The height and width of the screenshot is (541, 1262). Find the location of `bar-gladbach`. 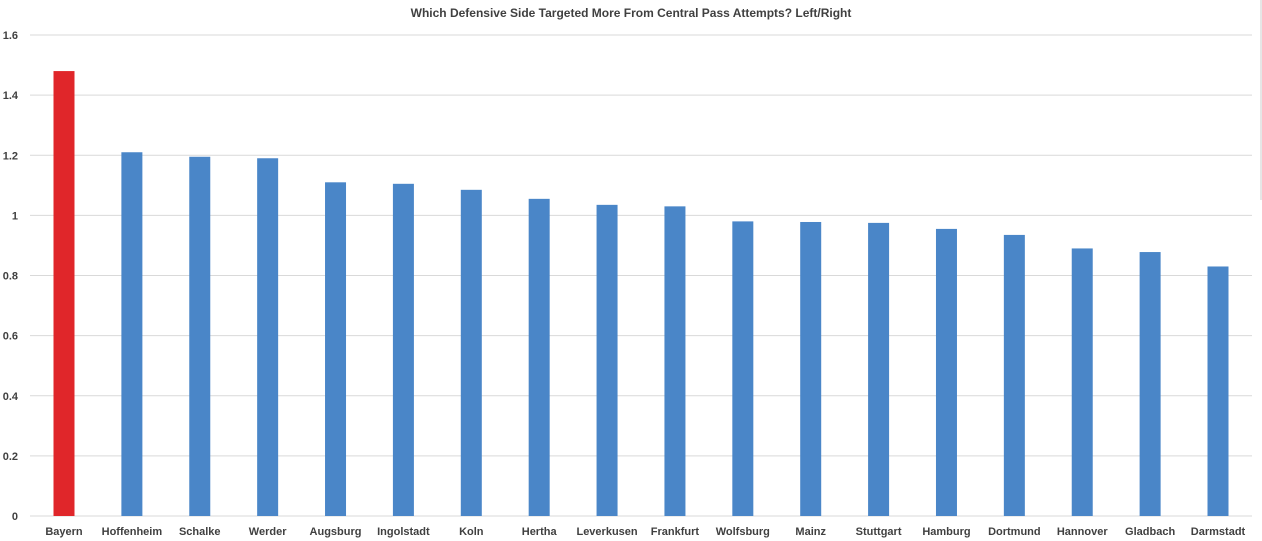

bar-gladbach is located at coordinates (1150, 384).